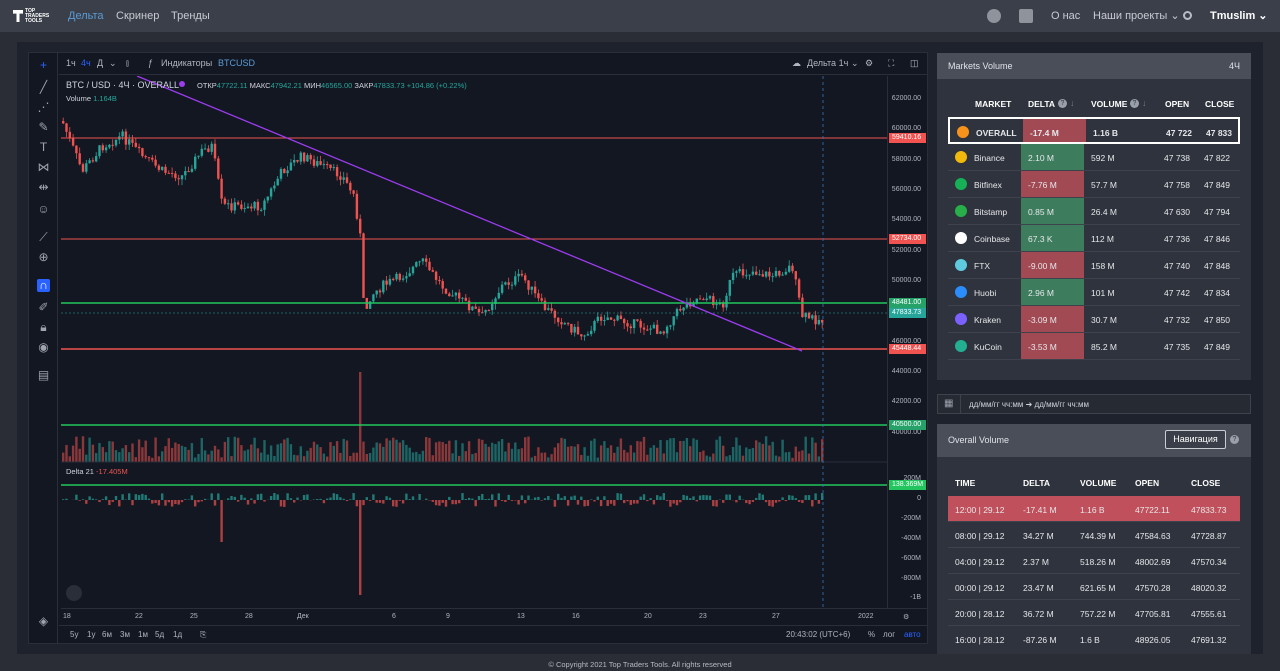 Image resolution: width=1280 pixels, height=671 pixels. I want to click on range-5d: 5д, so click(160, 634).